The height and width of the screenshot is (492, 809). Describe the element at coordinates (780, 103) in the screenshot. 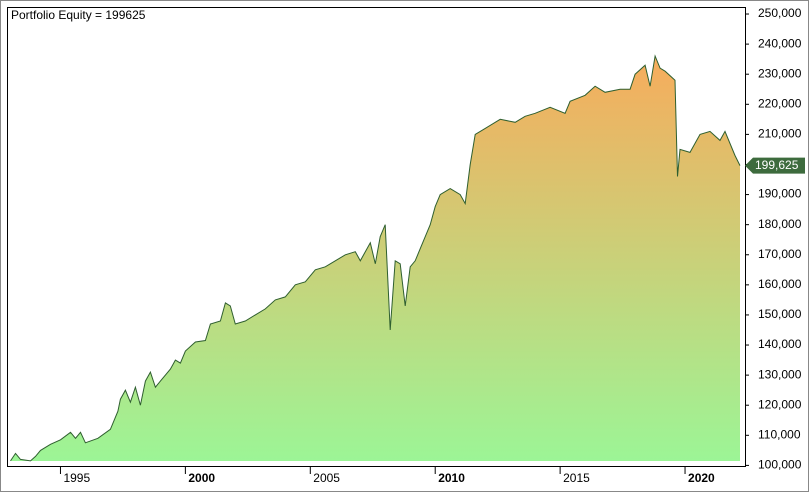

I see `y-tick-label: 220,000` at that location.